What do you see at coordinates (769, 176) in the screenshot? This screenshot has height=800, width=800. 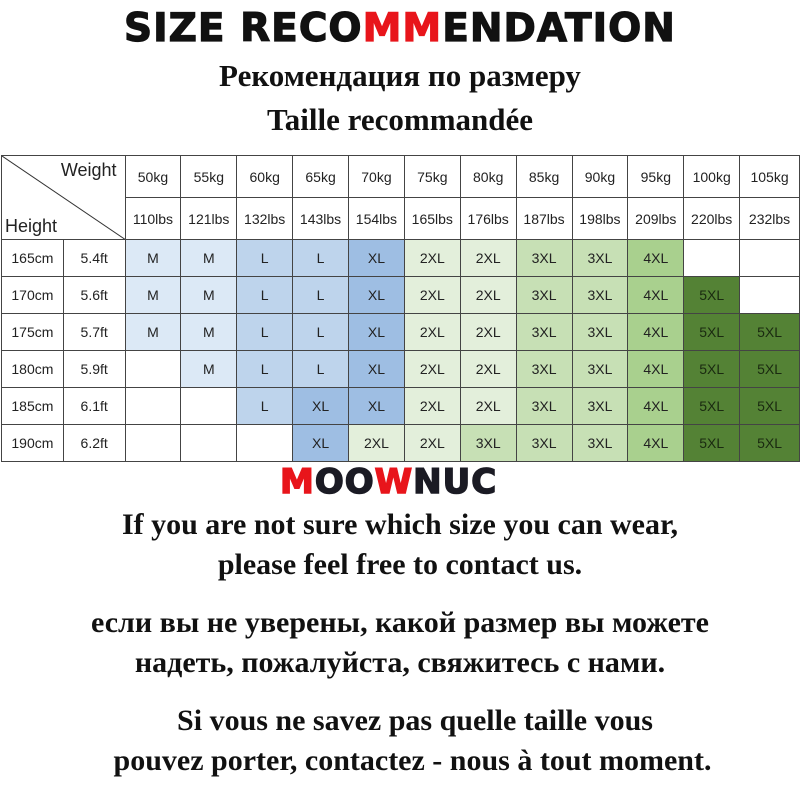 I see `weight-kg-header: 105kg` at bounding box center [769, 176].